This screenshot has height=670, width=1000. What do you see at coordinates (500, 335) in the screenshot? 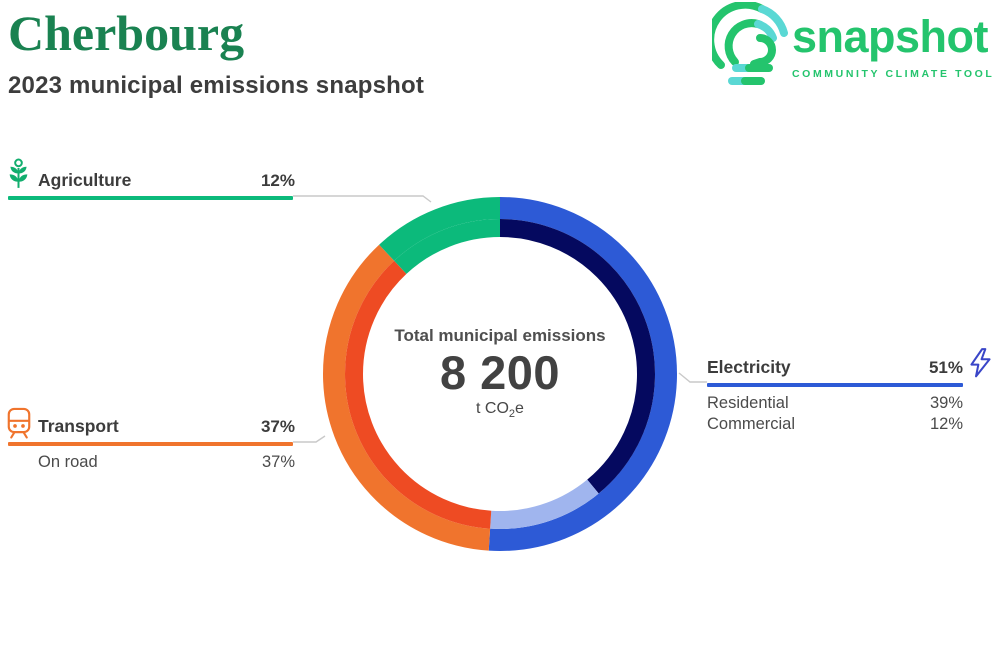
I see `donut-center-label: Total municipal emissions` at bounding box center [500, 335].